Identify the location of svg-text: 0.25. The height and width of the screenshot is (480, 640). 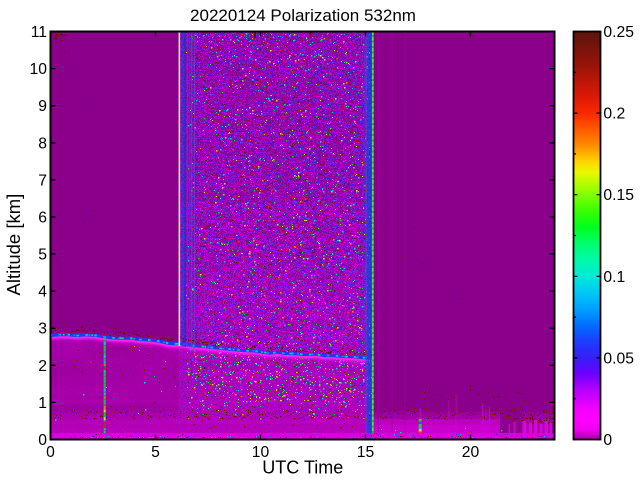
(618, 32).